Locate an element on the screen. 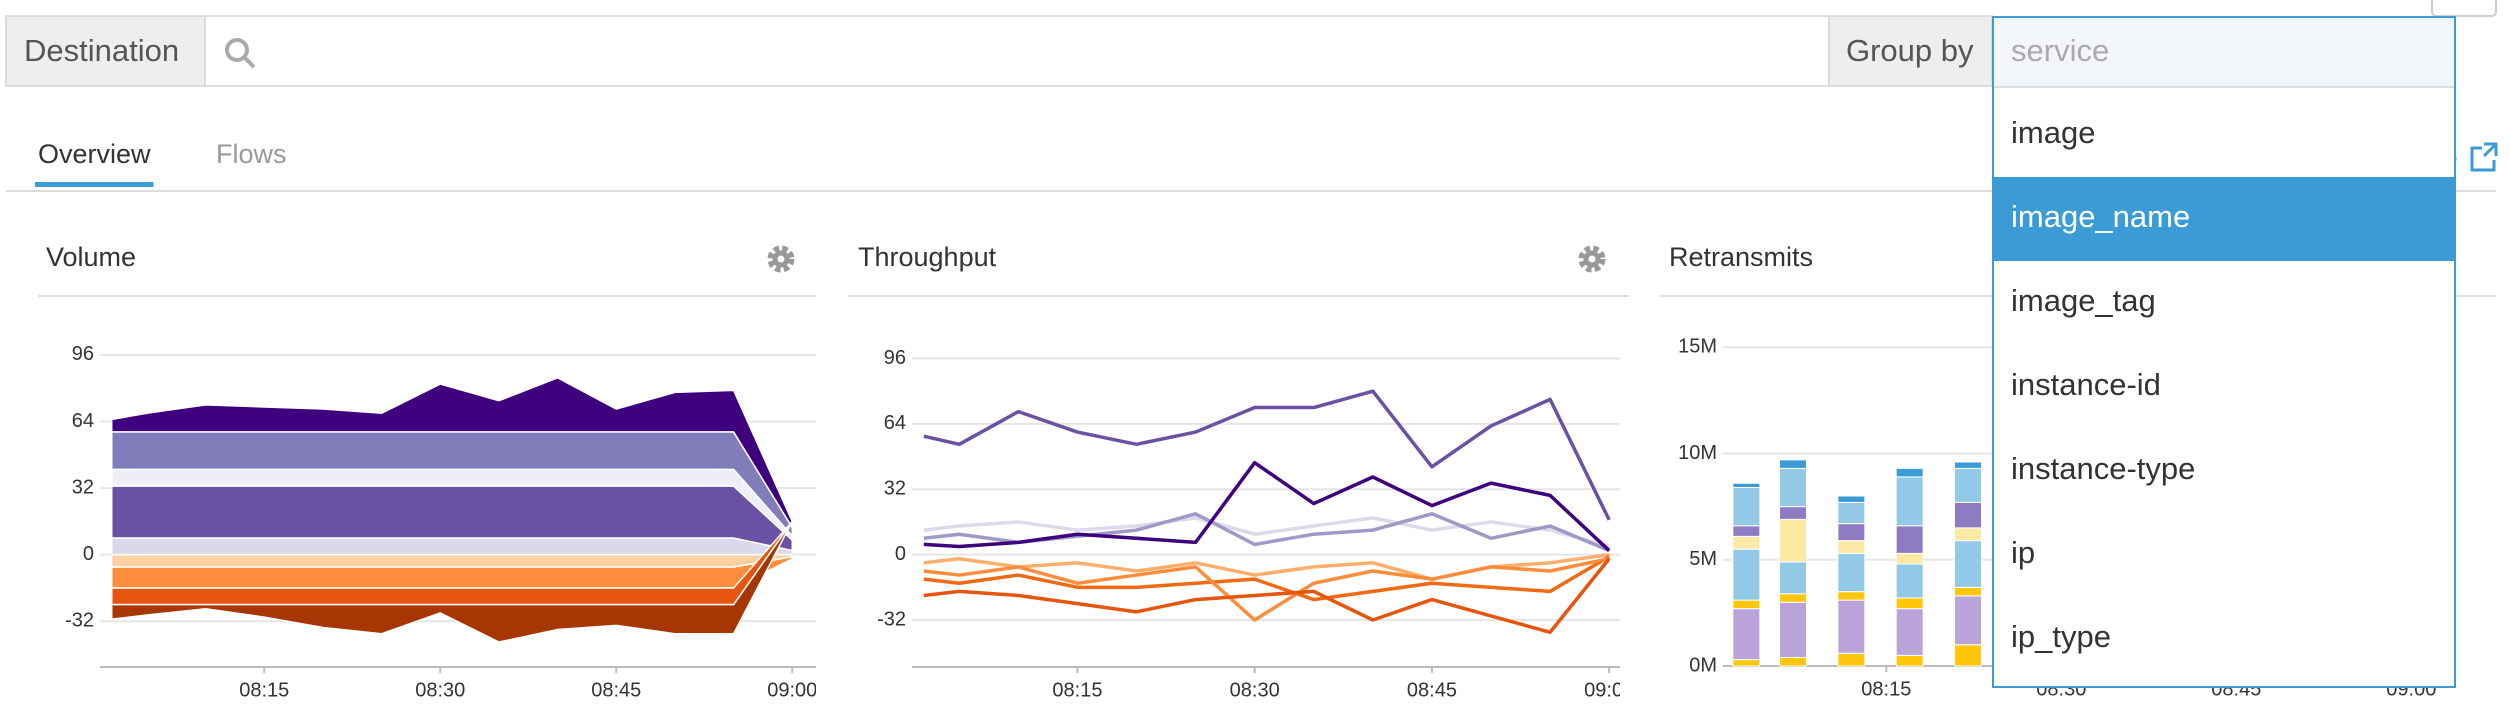 This screenshot has height=722, width=2510. x-tick-label: 08:45 is located at coordinates (1432, 690).